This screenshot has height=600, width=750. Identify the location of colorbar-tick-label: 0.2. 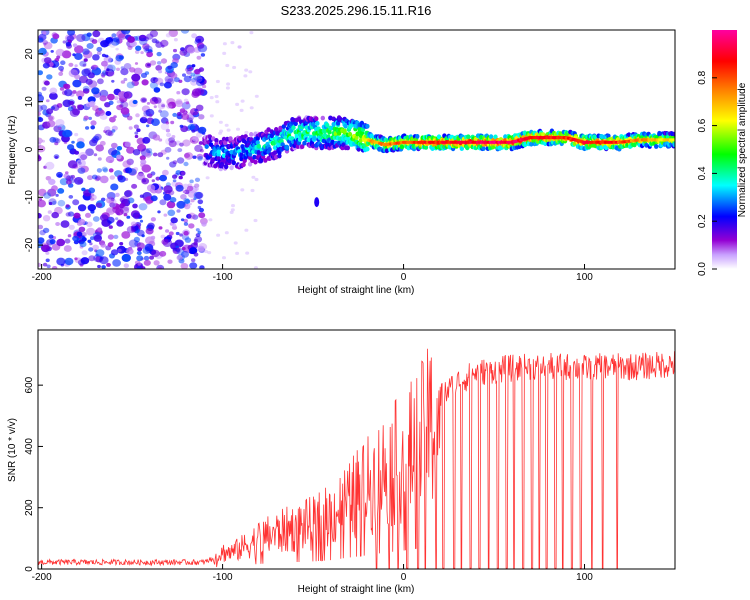
(702, 221).